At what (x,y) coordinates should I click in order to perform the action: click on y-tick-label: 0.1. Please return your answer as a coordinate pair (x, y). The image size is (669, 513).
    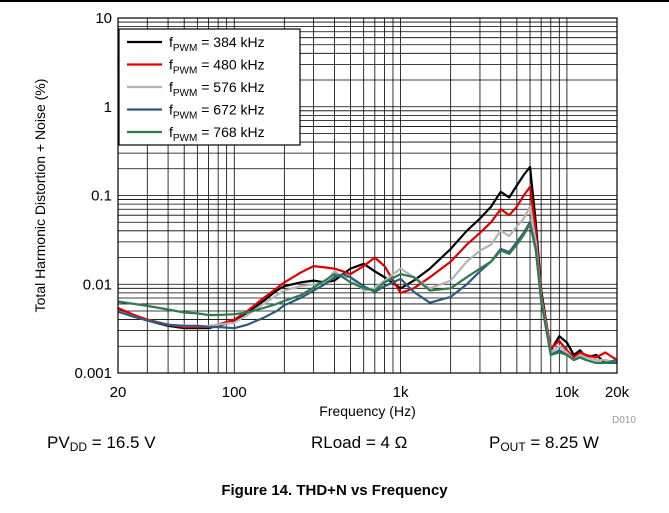
    Looking at the image, I should click on (101, 196).